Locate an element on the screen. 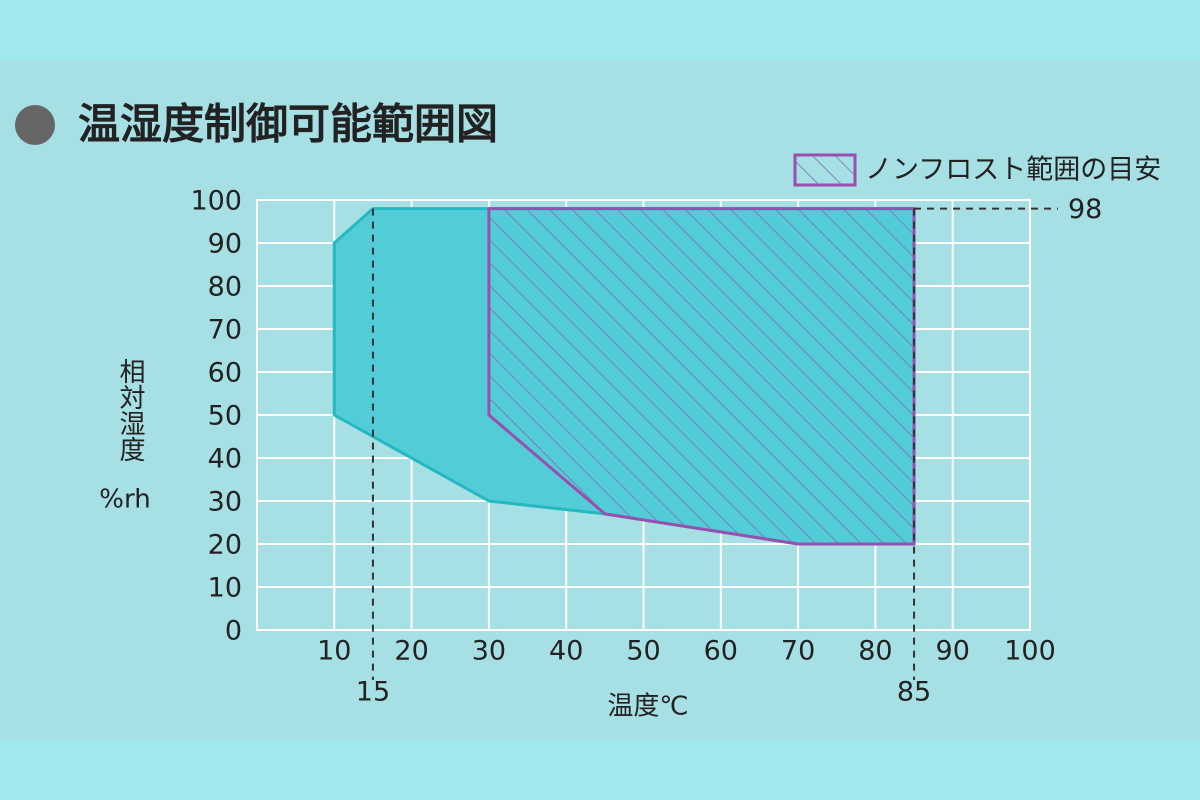  x-tick-label: 20 is located at coordinates (411, 651).